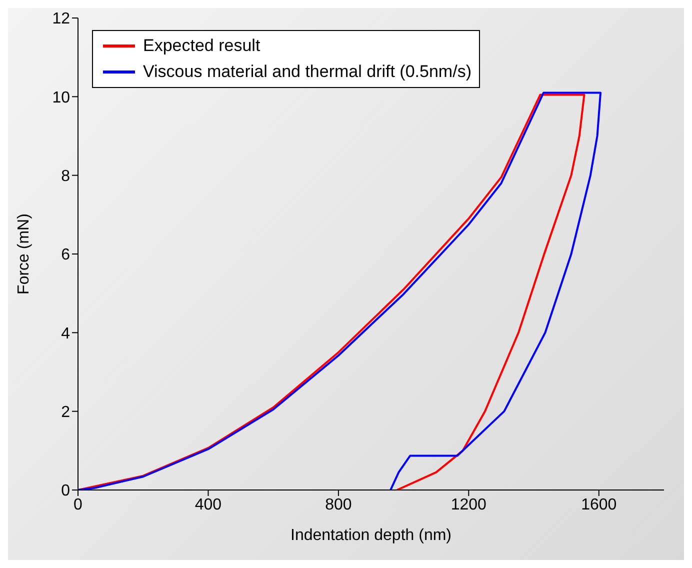 The image size is (692, 568). I want to click on legend-label: Expected result, so click(201, 46).